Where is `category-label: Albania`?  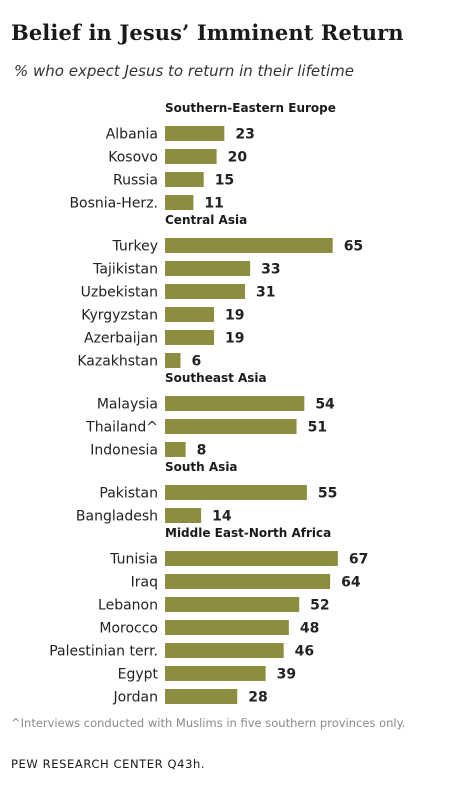
category-label: Albania is located at coordinates (132, 135).